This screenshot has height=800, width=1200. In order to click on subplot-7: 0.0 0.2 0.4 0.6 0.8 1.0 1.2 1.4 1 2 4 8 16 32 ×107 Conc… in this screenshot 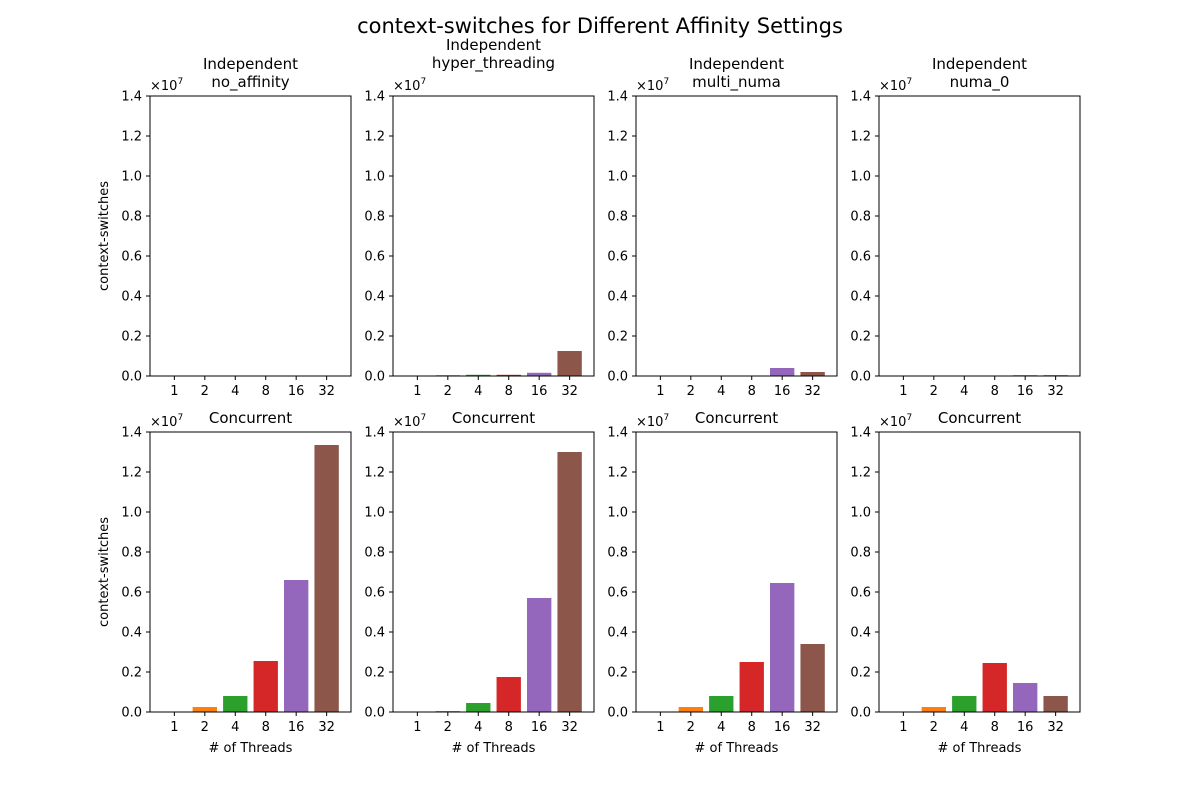, I will do `click(722, 582)`.